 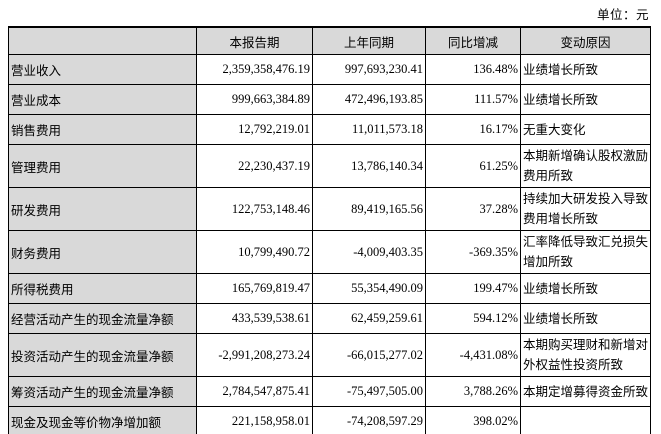 I want to click on yoy-change-value: 111.57%, so click(x=473, y=99).